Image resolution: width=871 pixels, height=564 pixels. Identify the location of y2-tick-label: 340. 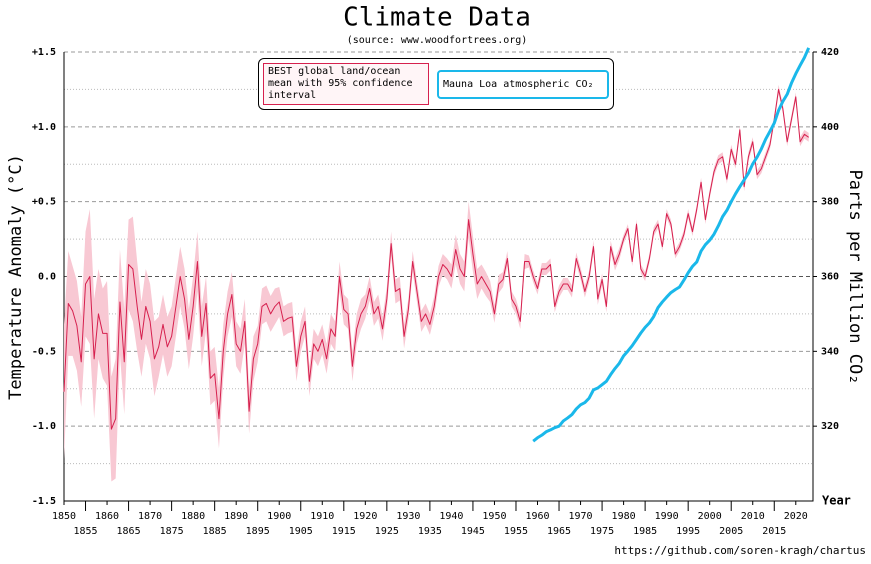
(830, 351).